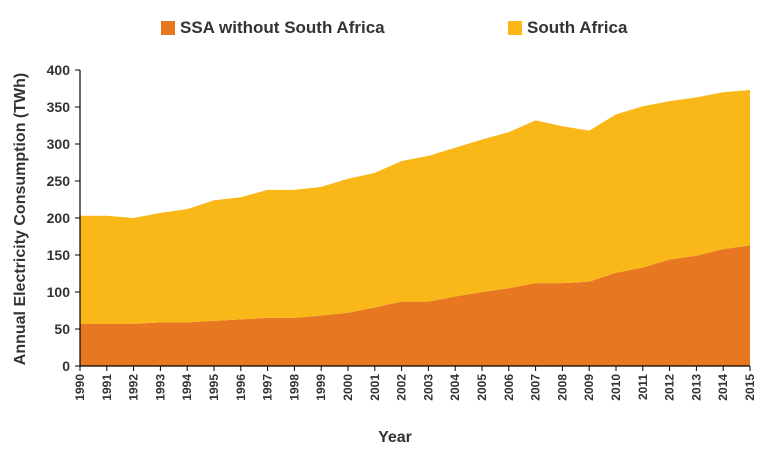 The image size is (777, 457). Describe the element at coordinates (59, 255) in the screenshot. I see `y-tick-label: 150` at that location.